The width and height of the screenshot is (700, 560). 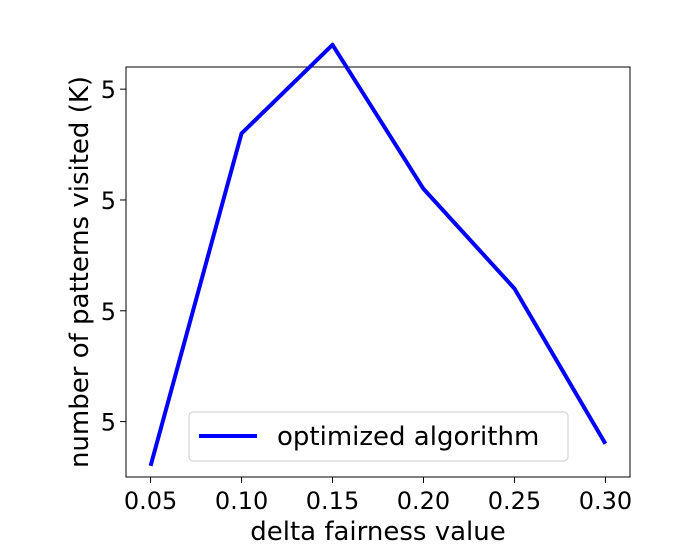 I want to click on legend-label-optimized-algorithm: optimized algorithm, so click(x=408, y=437).